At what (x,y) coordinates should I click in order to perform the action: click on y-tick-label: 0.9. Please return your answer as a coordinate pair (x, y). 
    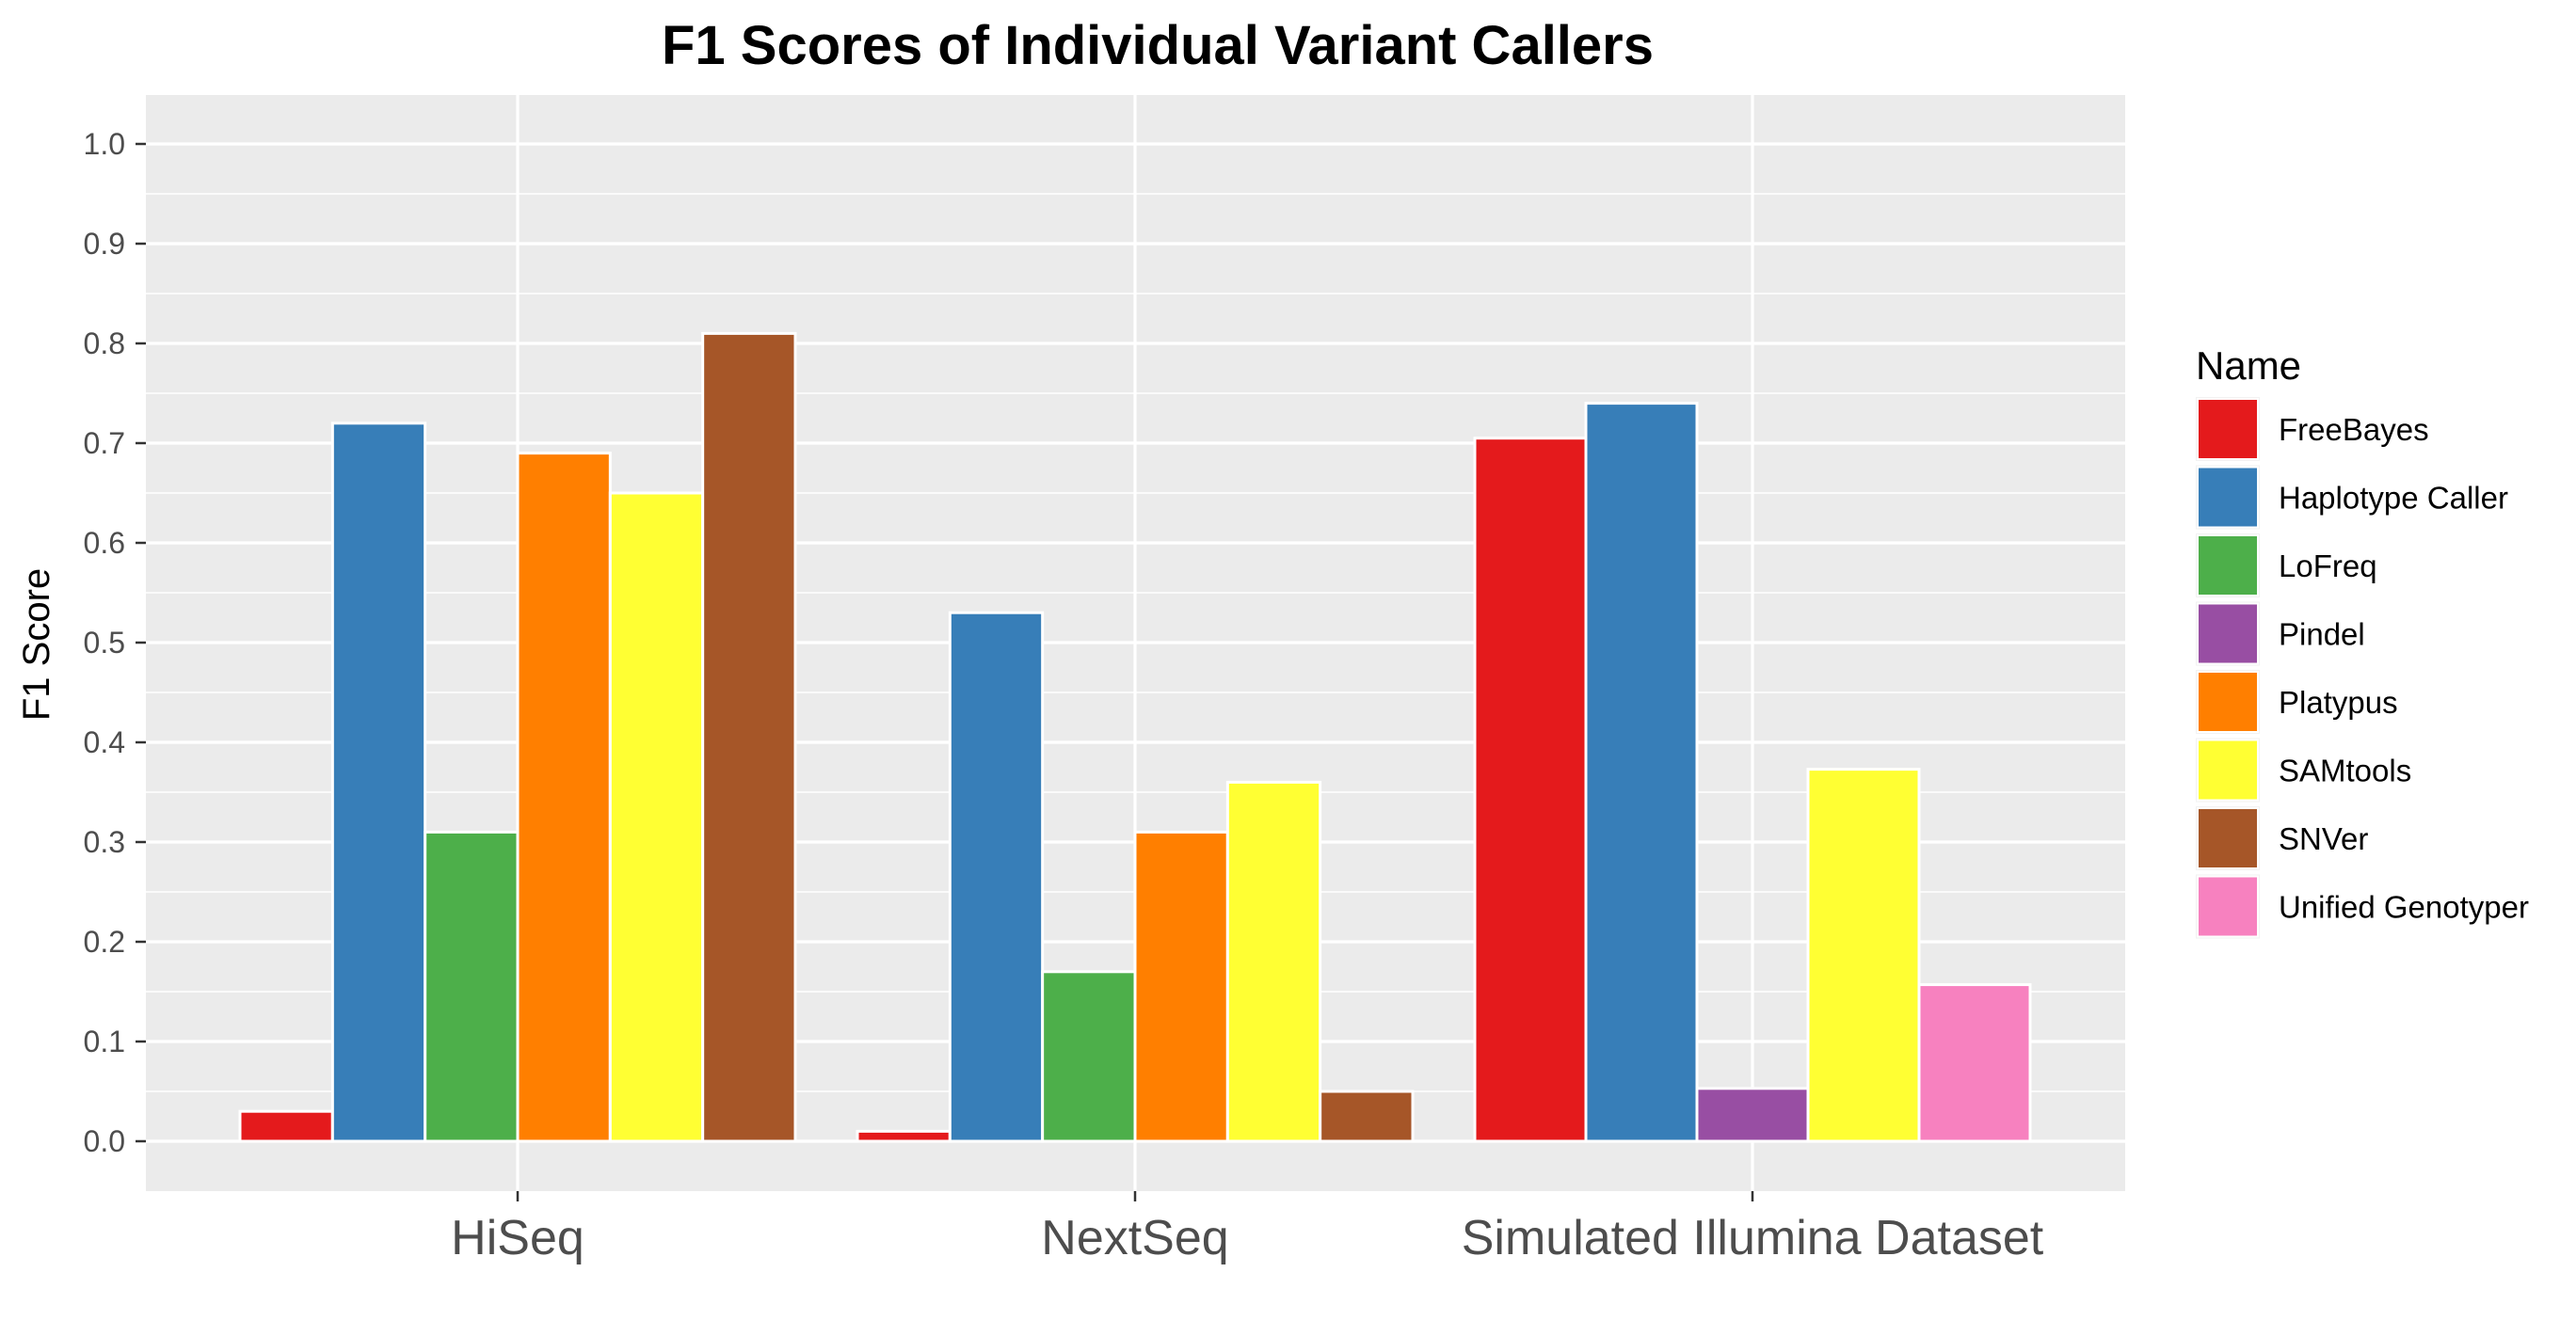
    Looking at the image, I should click on (104, 244).